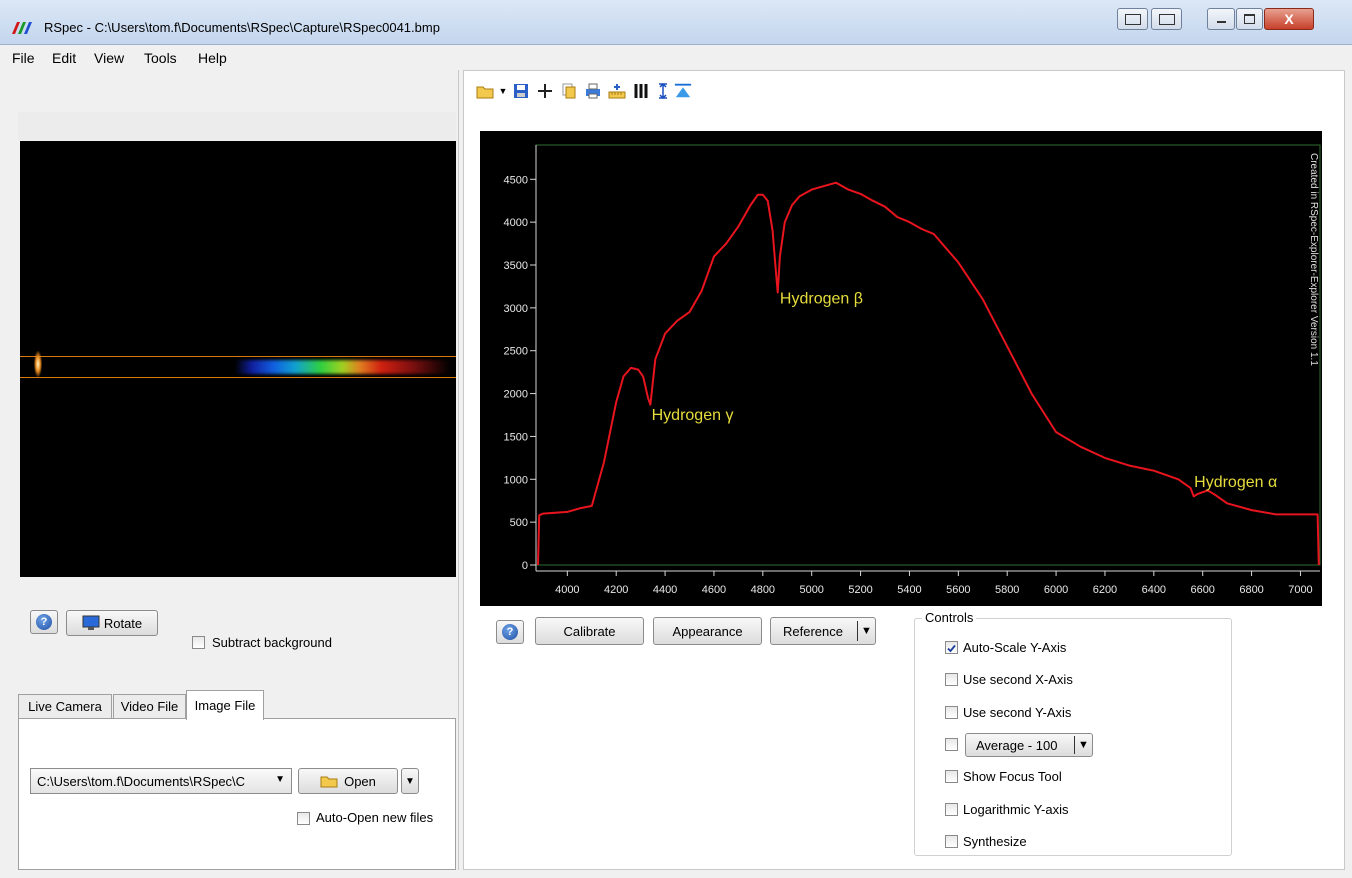 The image size is (1352, 878). I want to click on subtract-background-label: Subtract background, so click(272, 642).